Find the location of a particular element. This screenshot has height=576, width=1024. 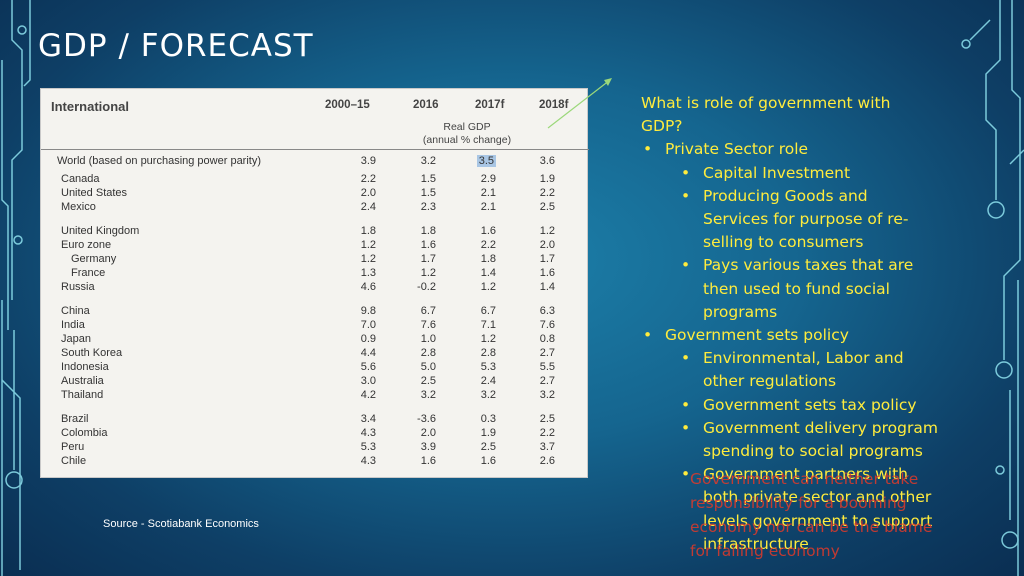

text-line: • Environmental, Labor and is located at coordinates (813, 358).